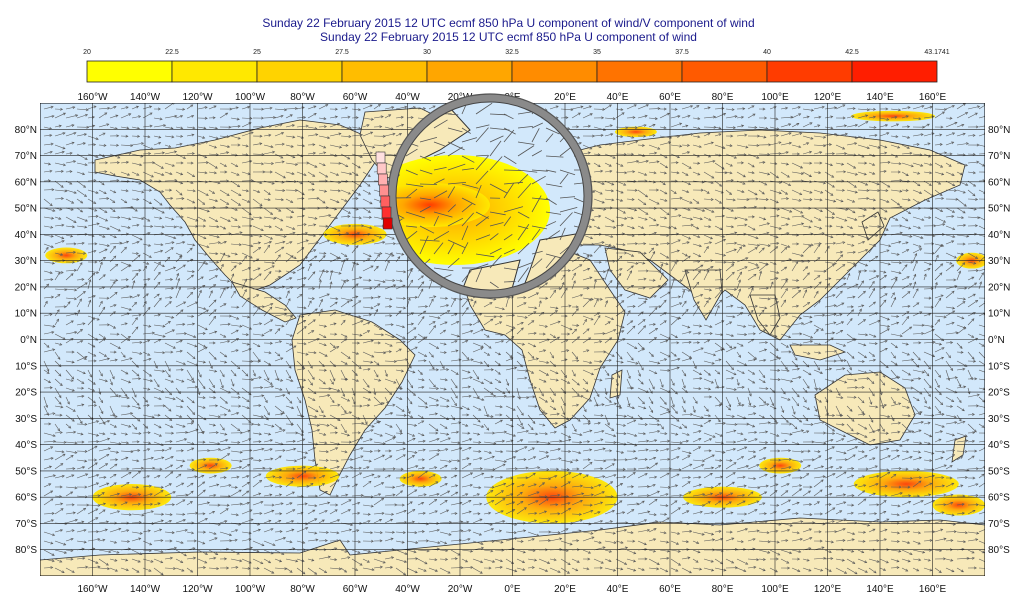  What do you see at coordinates (145, 97) in the screenshot?
I see `longitude-label-top: 140°W` at bounding box center [145, 97].